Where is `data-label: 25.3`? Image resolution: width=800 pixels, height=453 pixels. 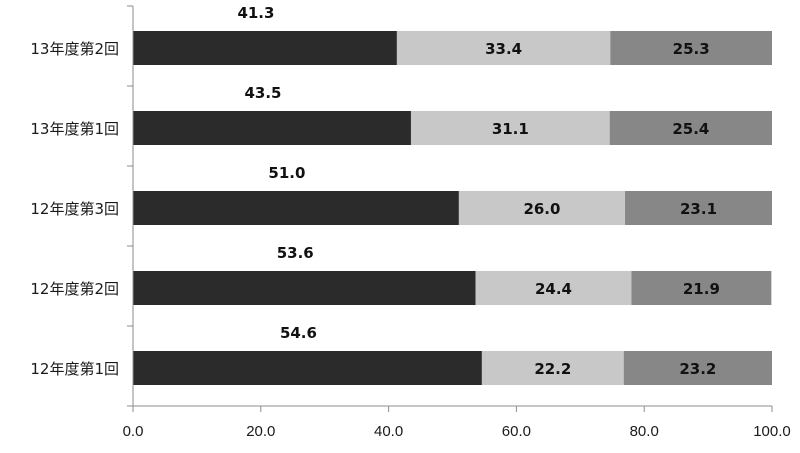
data-label: 25.3 is located at coordinates (691, 49).